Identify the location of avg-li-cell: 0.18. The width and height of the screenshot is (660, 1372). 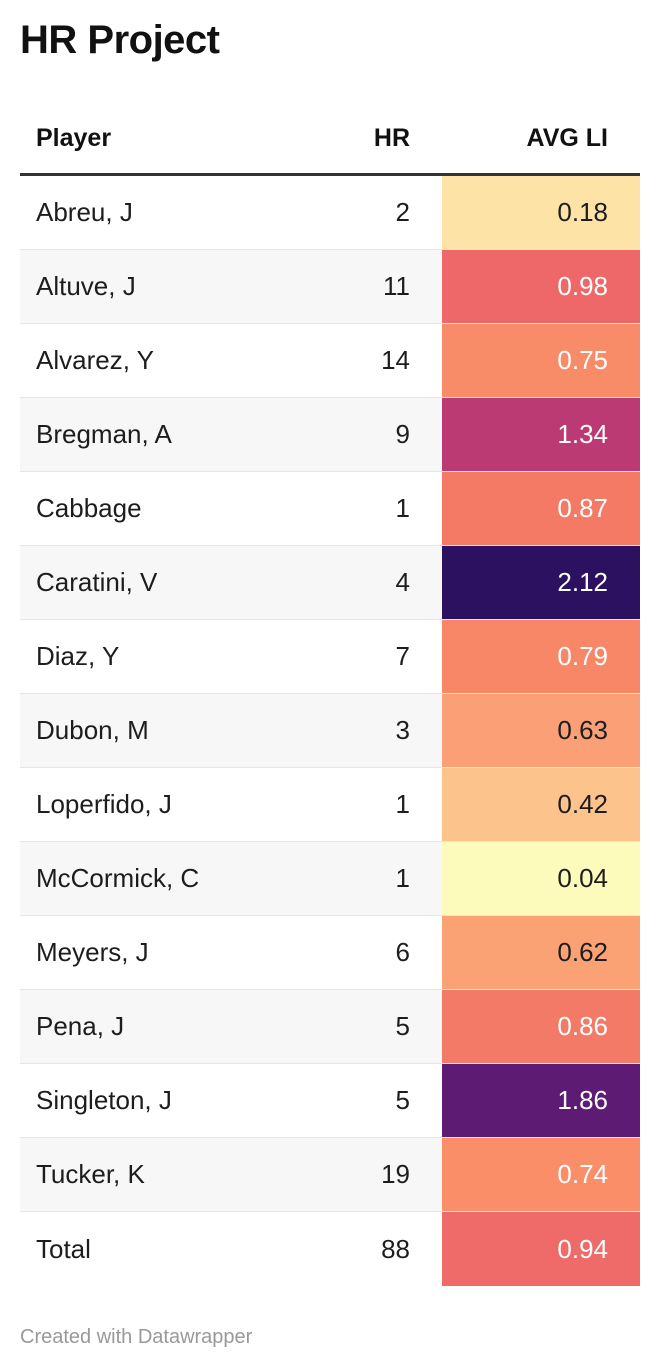
(541, 212).